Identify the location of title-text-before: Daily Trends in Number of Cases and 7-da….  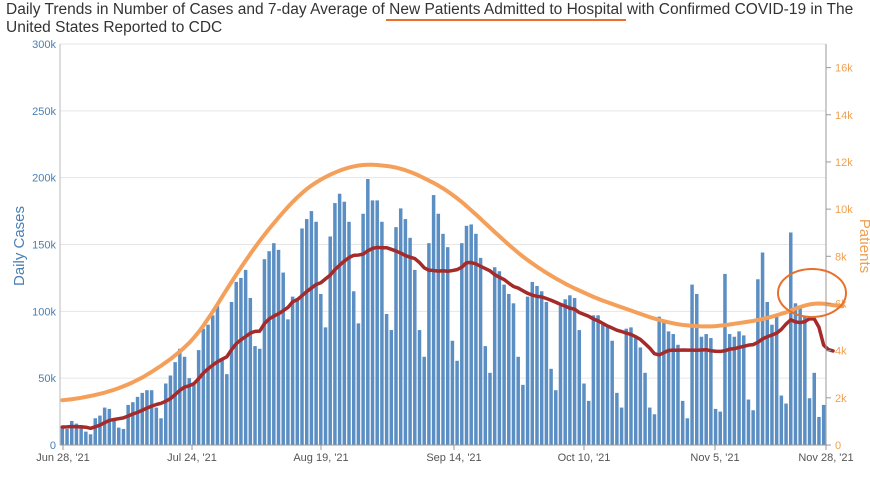
(198, 9).